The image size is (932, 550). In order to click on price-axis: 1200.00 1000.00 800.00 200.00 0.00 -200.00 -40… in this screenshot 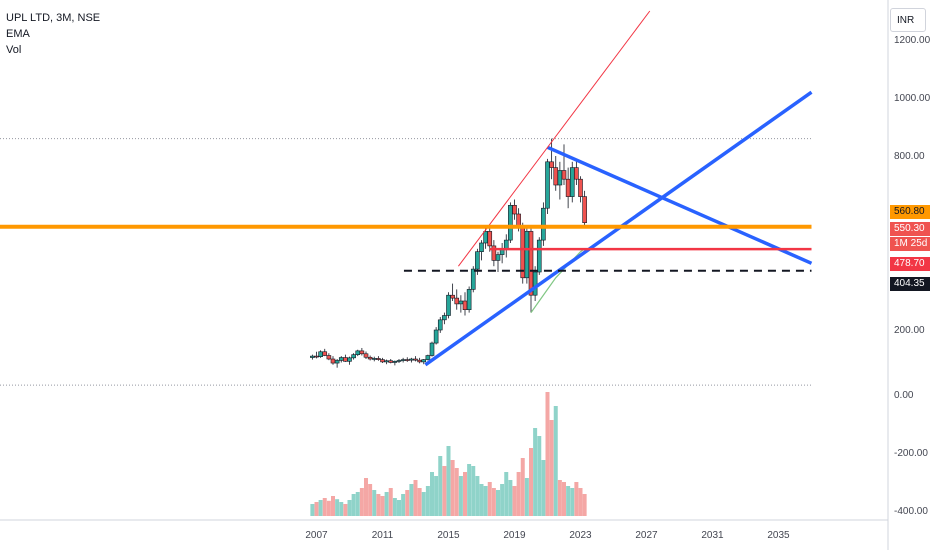, I will do `click(912, 276)`.